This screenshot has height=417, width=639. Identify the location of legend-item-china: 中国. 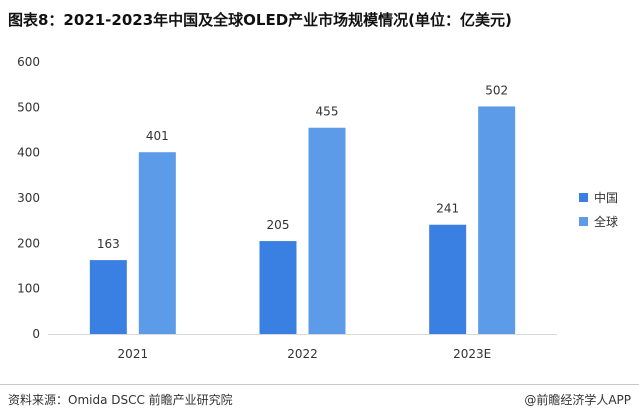
(598, 197).